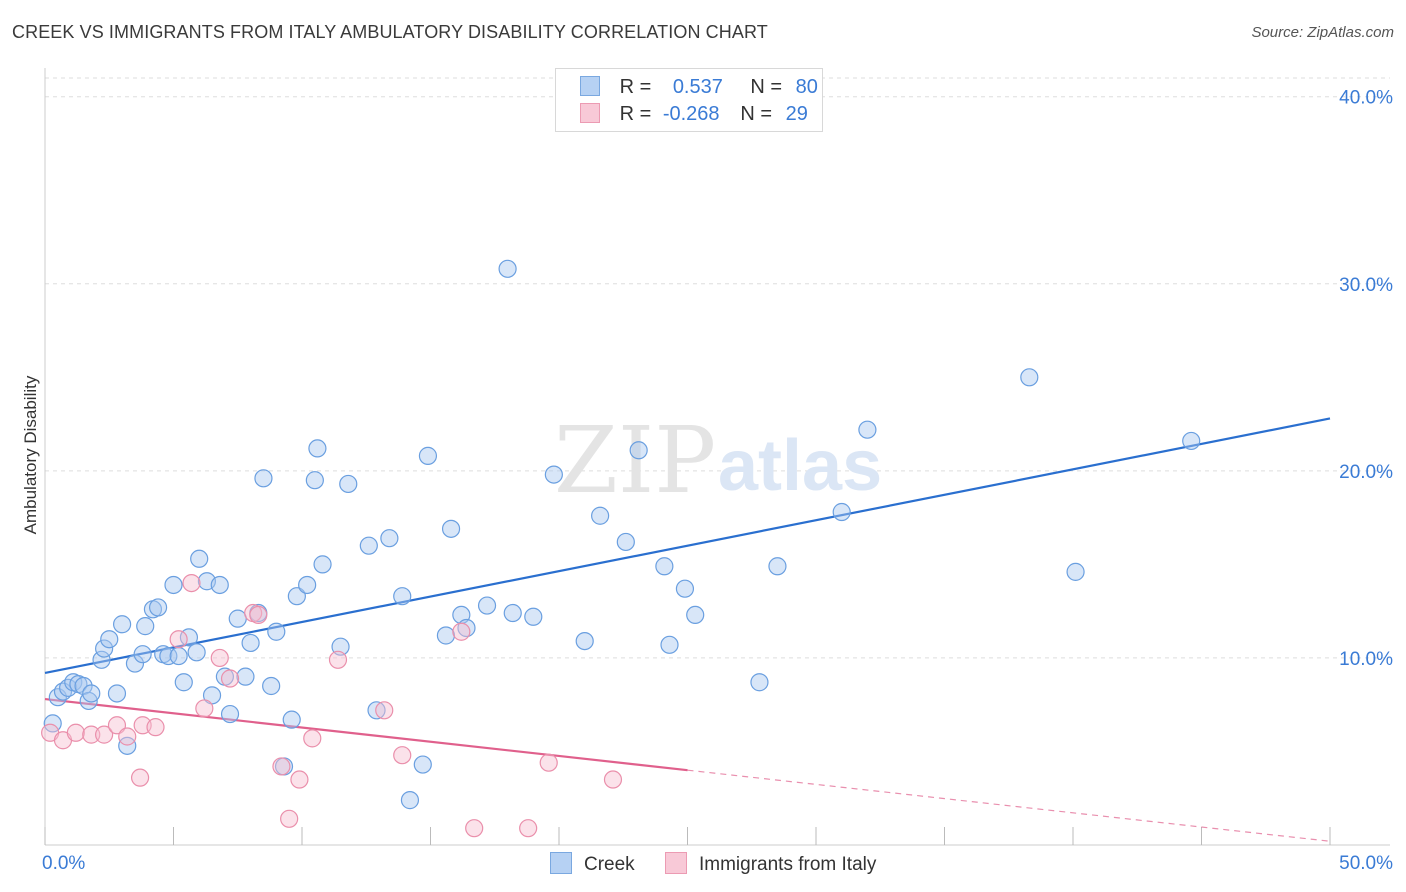 This screenshot has width=1406, height=892. I want to click on italy-r-label: R =, so click(635, 114).